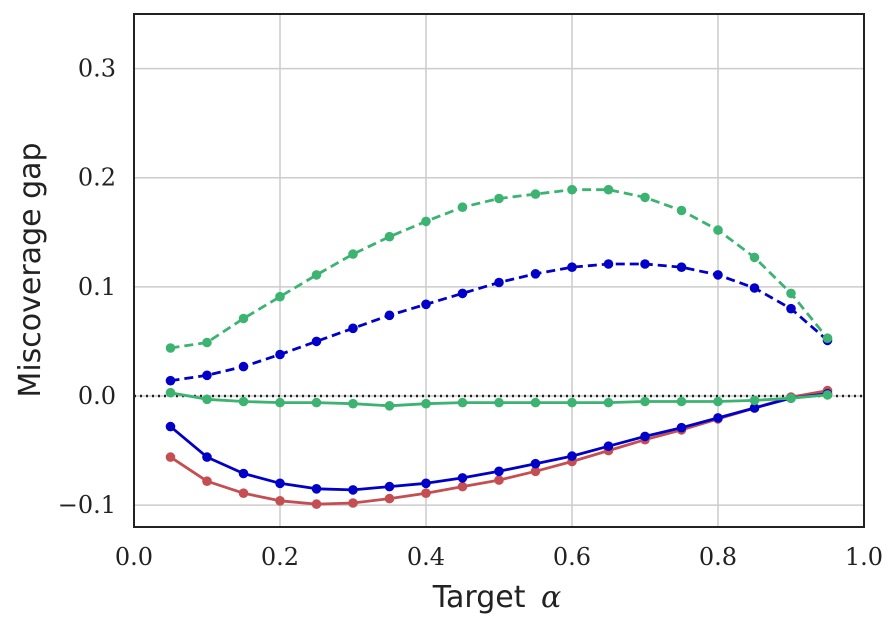  Describe the element at coordinates (134, 557) in the screenshot. I see `x-tick-label: 0.0` at that location.